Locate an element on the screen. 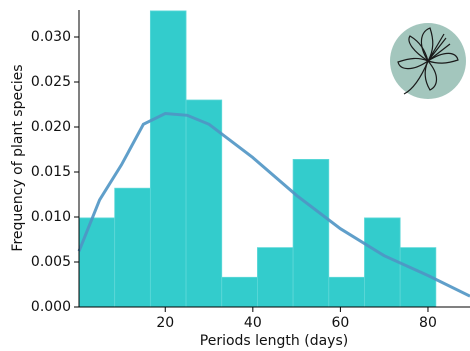  y-tick-label: 0.010 is located at coordinates (51, 217).